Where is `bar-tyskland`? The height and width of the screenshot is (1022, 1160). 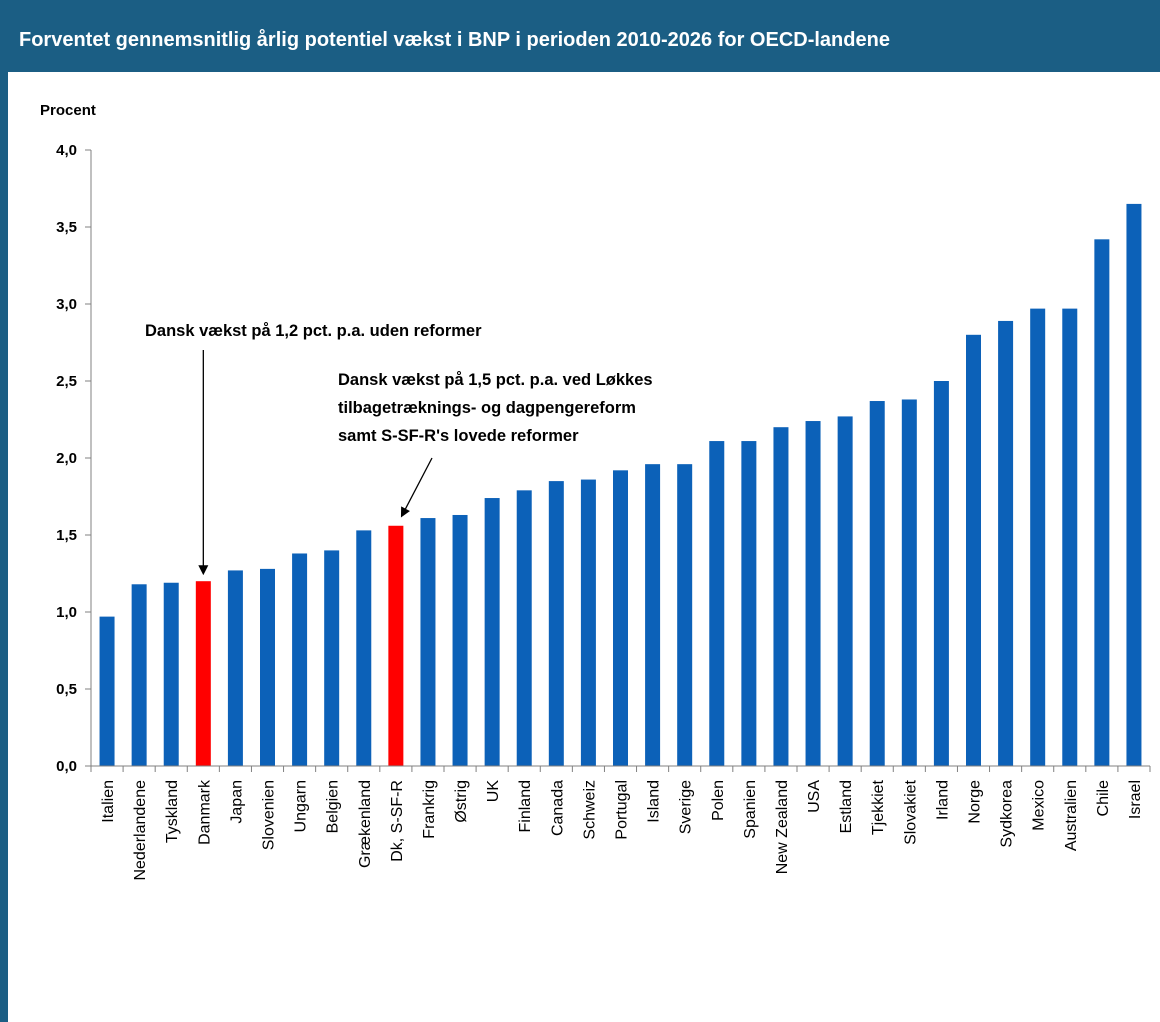 bar-tyskland is located at coordinates (171, 674).